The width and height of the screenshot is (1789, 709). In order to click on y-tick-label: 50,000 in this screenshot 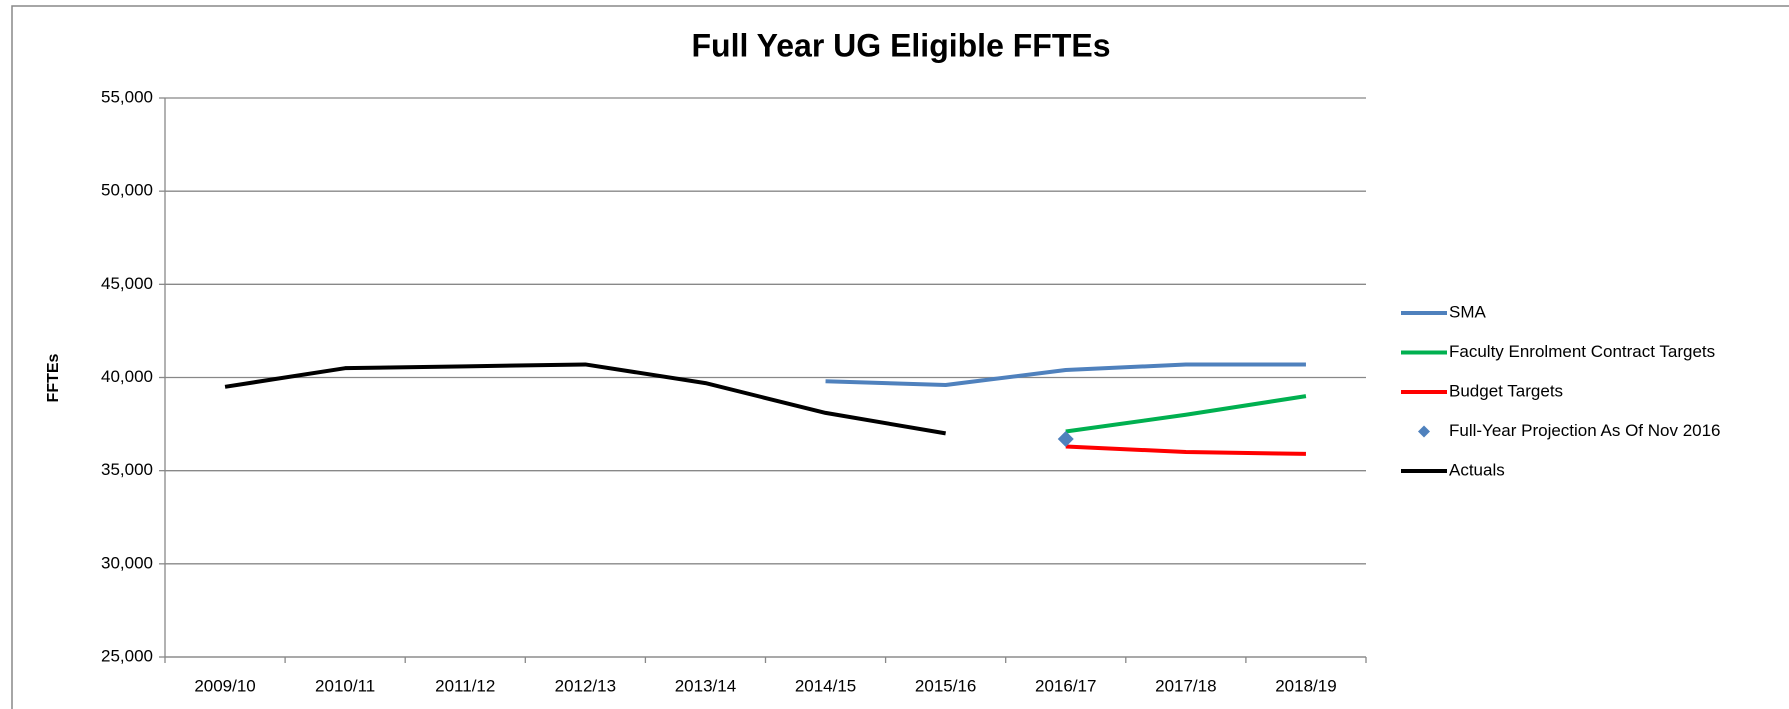, I will do `click(127, 190)`.